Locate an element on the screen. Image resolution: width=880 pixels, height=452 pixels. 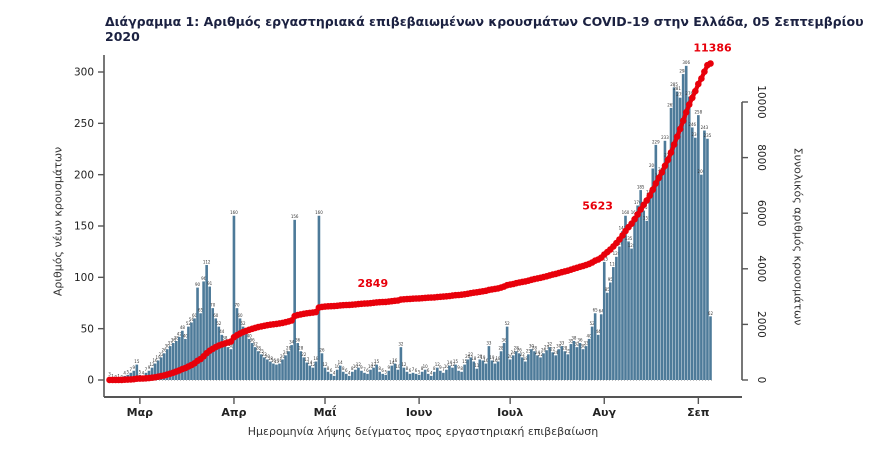
bar-value-label: 32 is located at coordinates (550, 344).